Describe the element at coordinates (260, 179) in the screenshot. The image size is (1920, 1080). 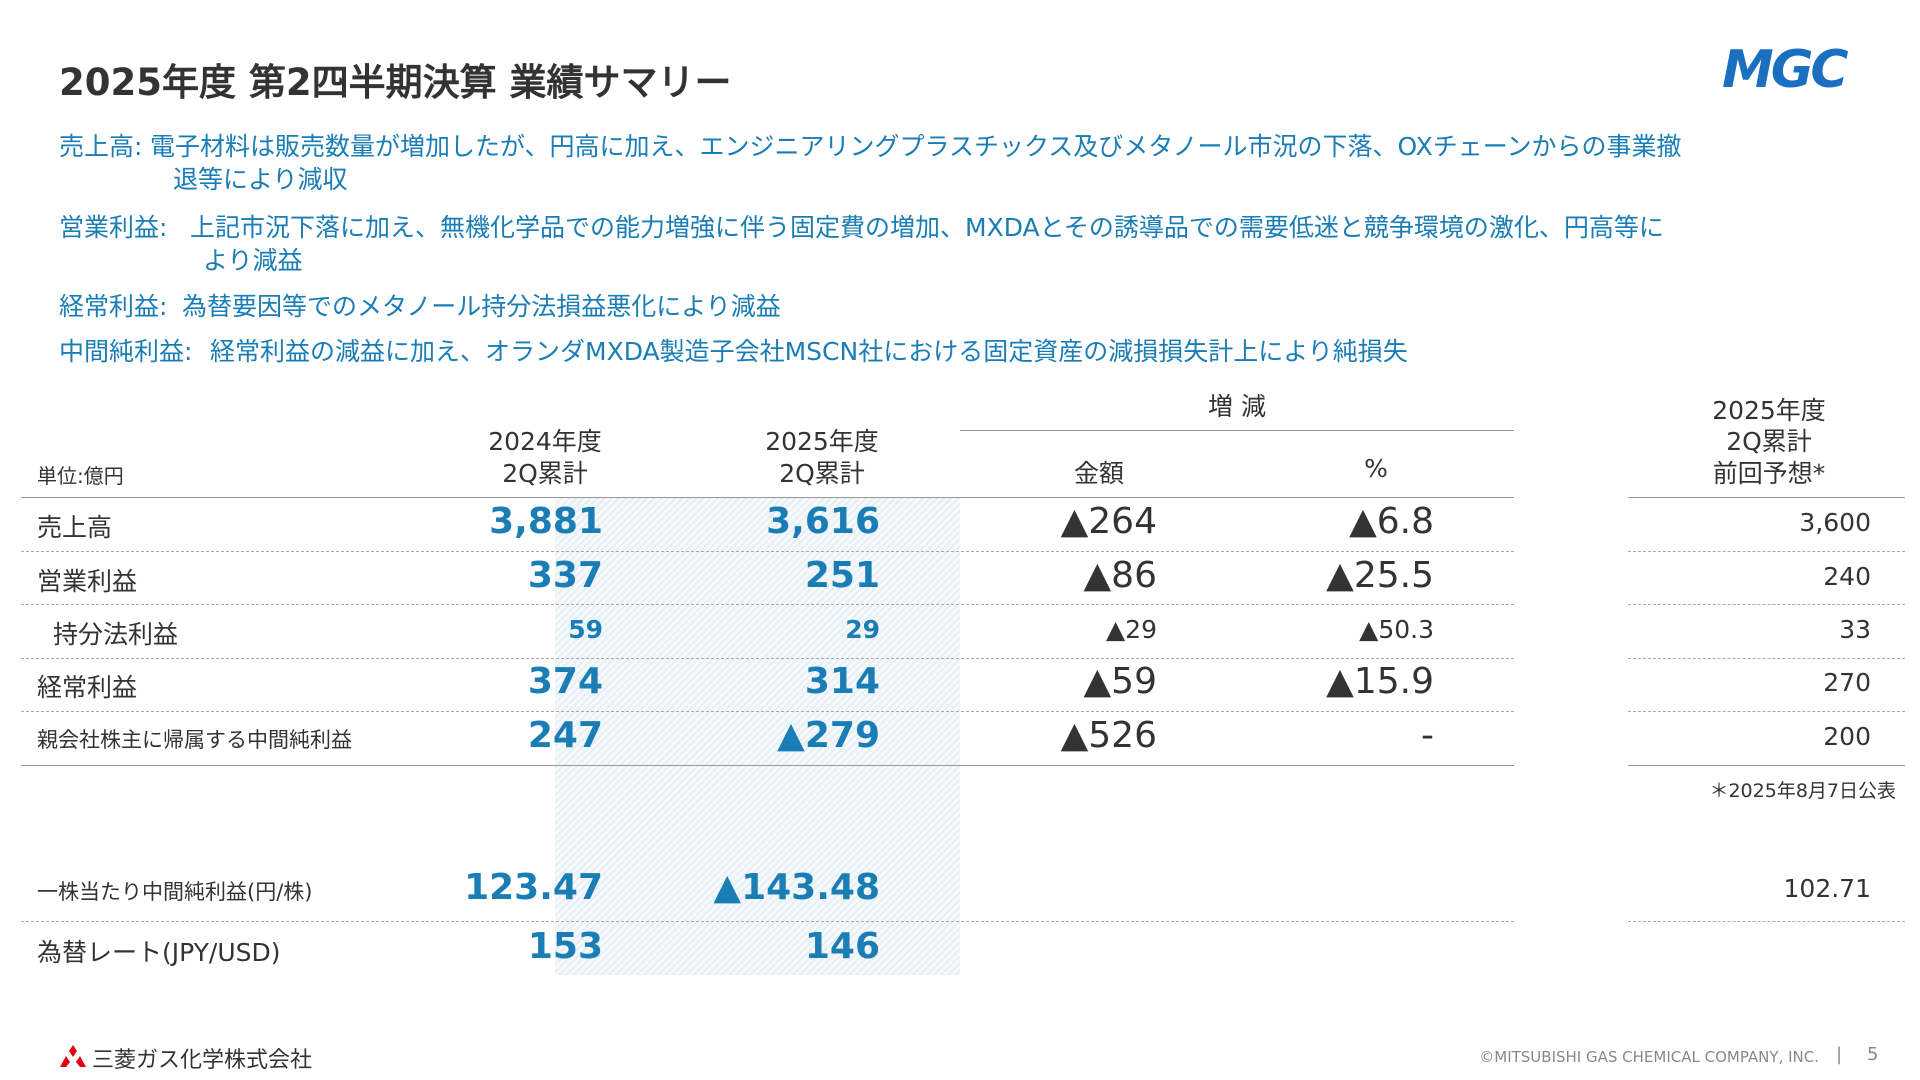
I see `bullet-text: 退等により減収` at that location.